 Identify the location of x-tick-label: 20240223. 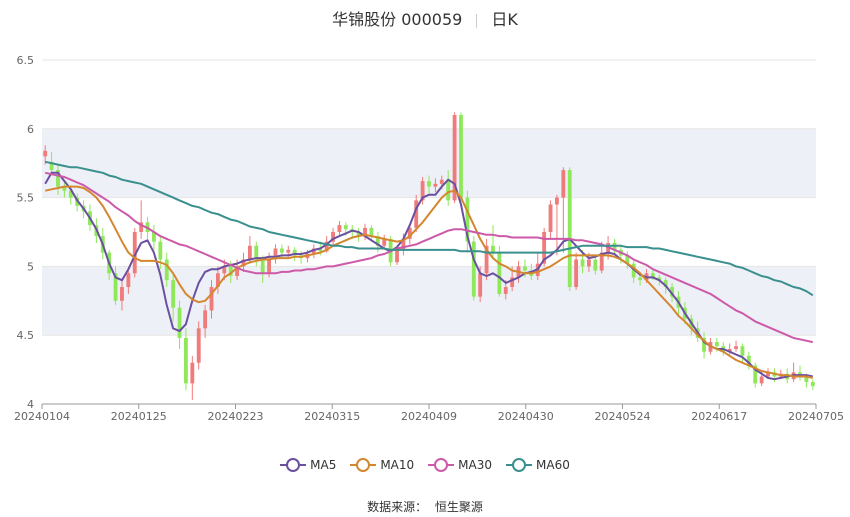
(236, 416).